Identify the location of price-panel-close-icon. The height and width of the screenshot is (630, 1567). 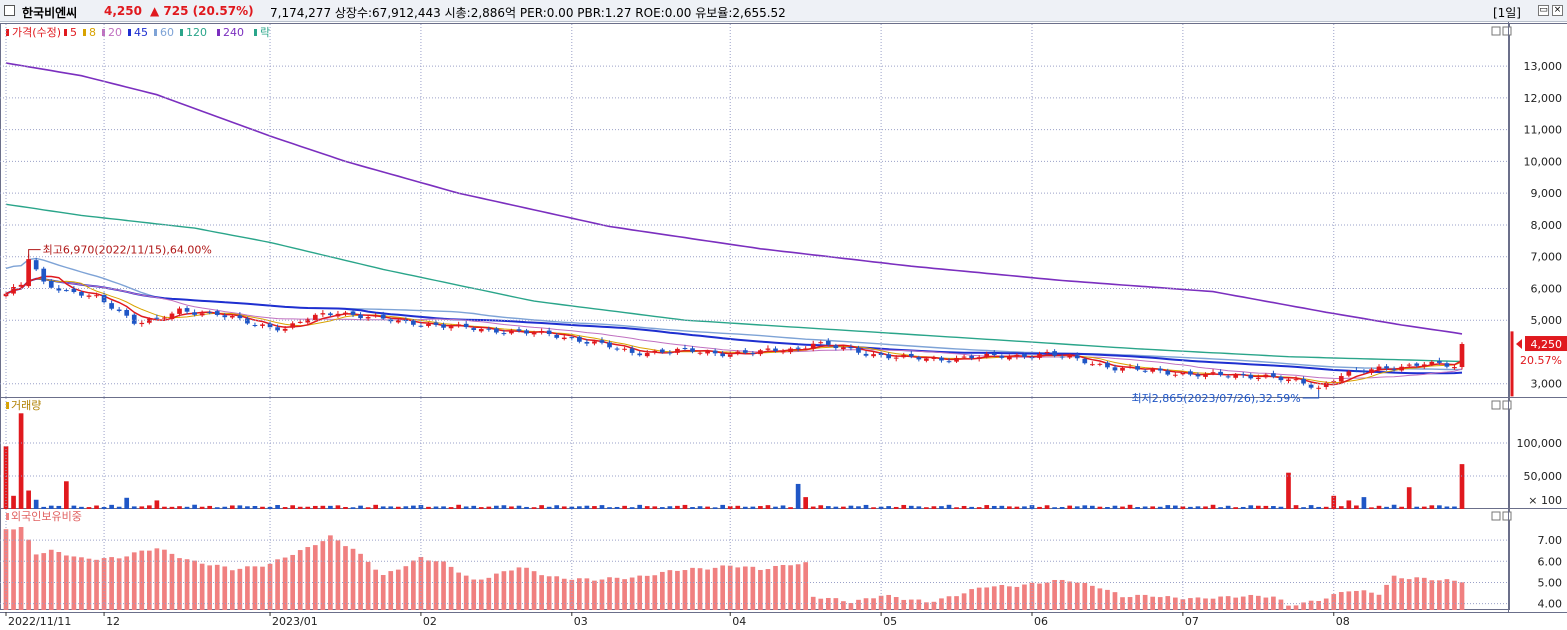
(1507, 31).